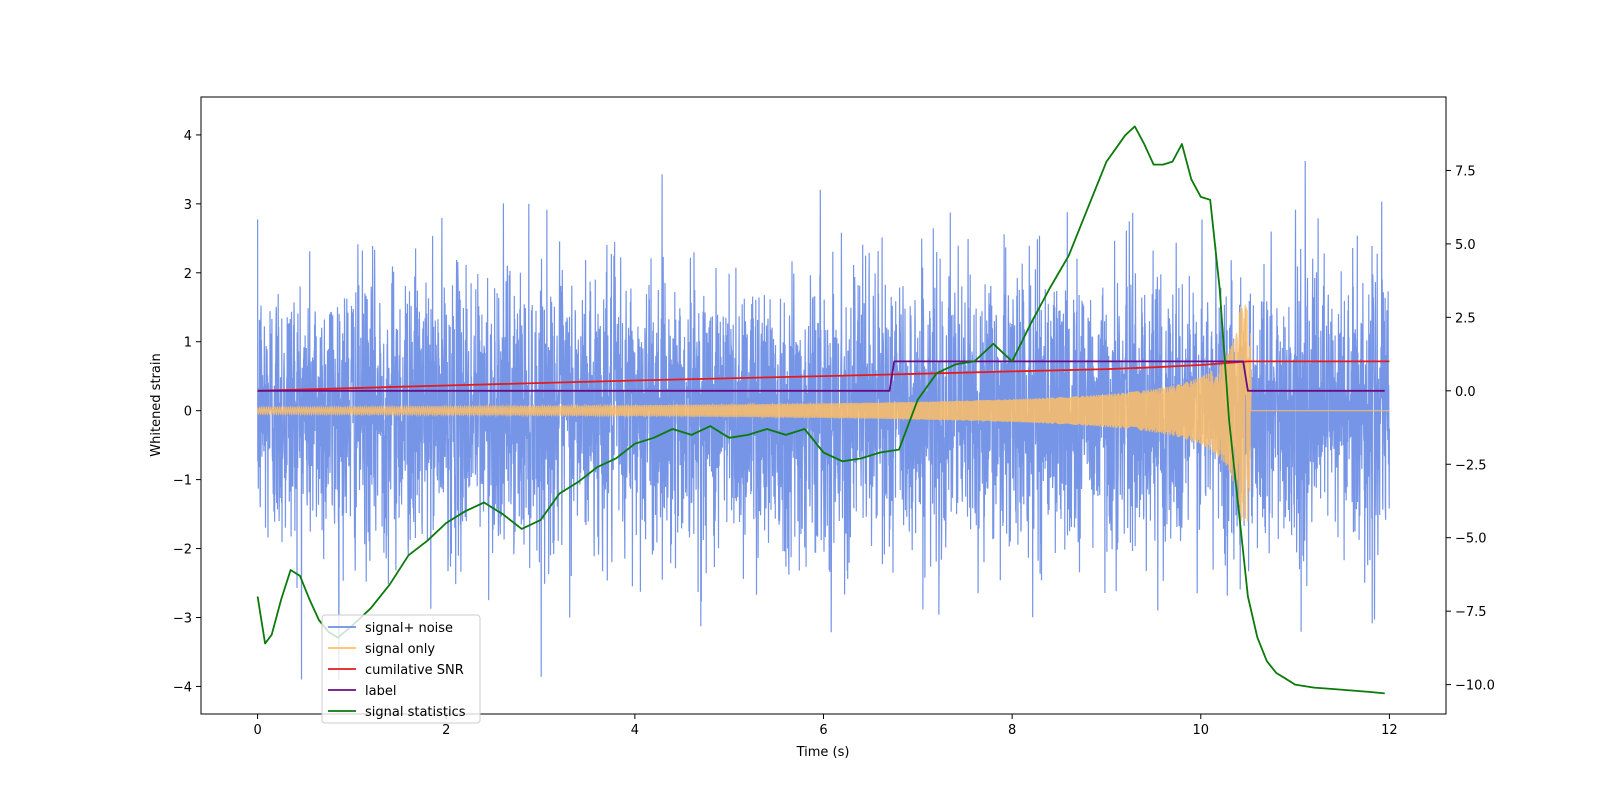  Describe the element at coordinates (409, 628) in the screenshot. I see `legend-label: signal+ noise` at that location.